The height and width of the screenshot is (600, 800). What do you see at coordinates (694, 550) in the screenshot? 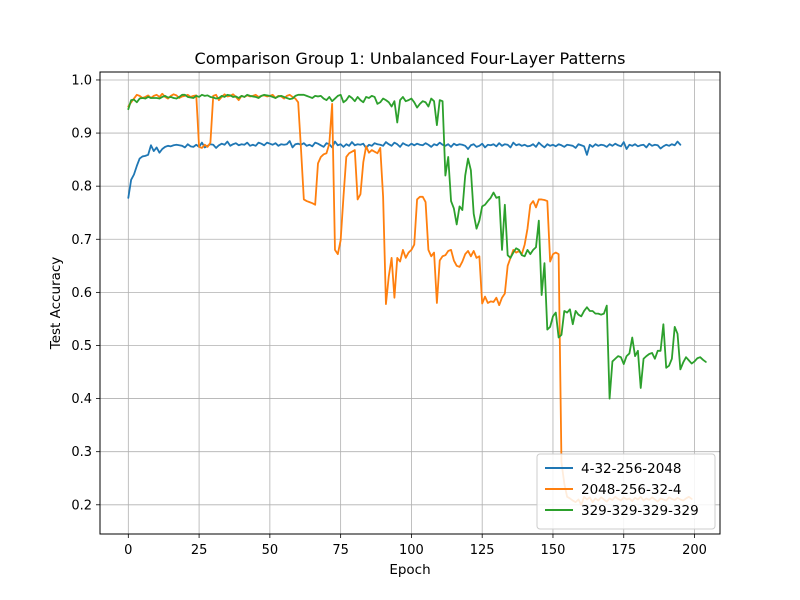
I see `x-tick-label: 200` at bounding box center [694, 550].